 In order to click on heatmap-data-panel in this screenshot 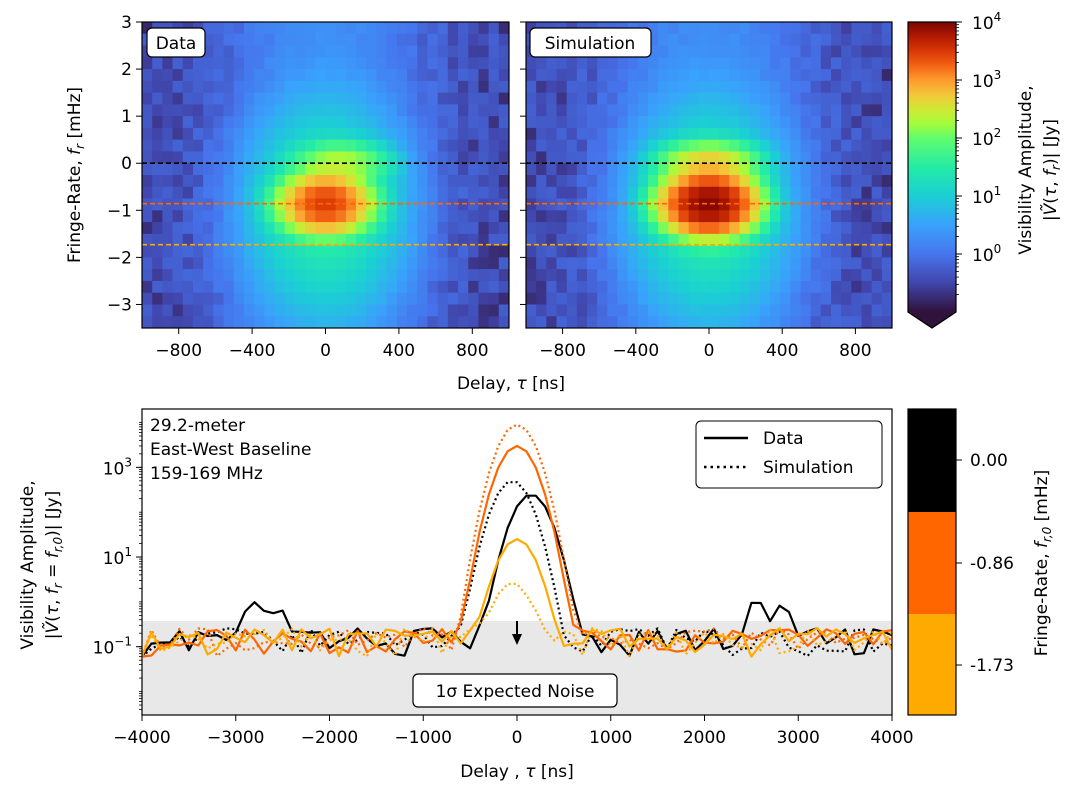, I will do `click(325, 175)`.